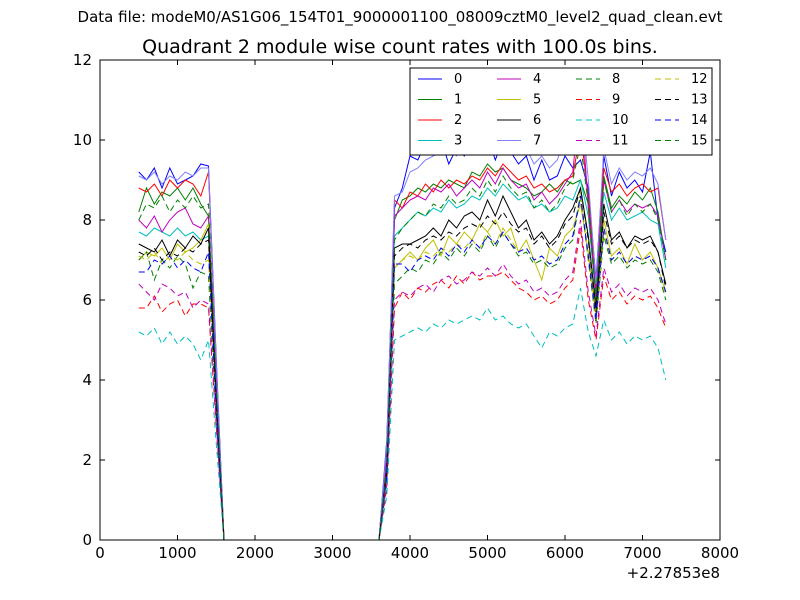 Image resolution: width=800 pixels, height=600 pixels. What do you see at coordinates (537, 100) in the screenshot?
I see `legend-label-5: 5` at bounding box center [537, 100].